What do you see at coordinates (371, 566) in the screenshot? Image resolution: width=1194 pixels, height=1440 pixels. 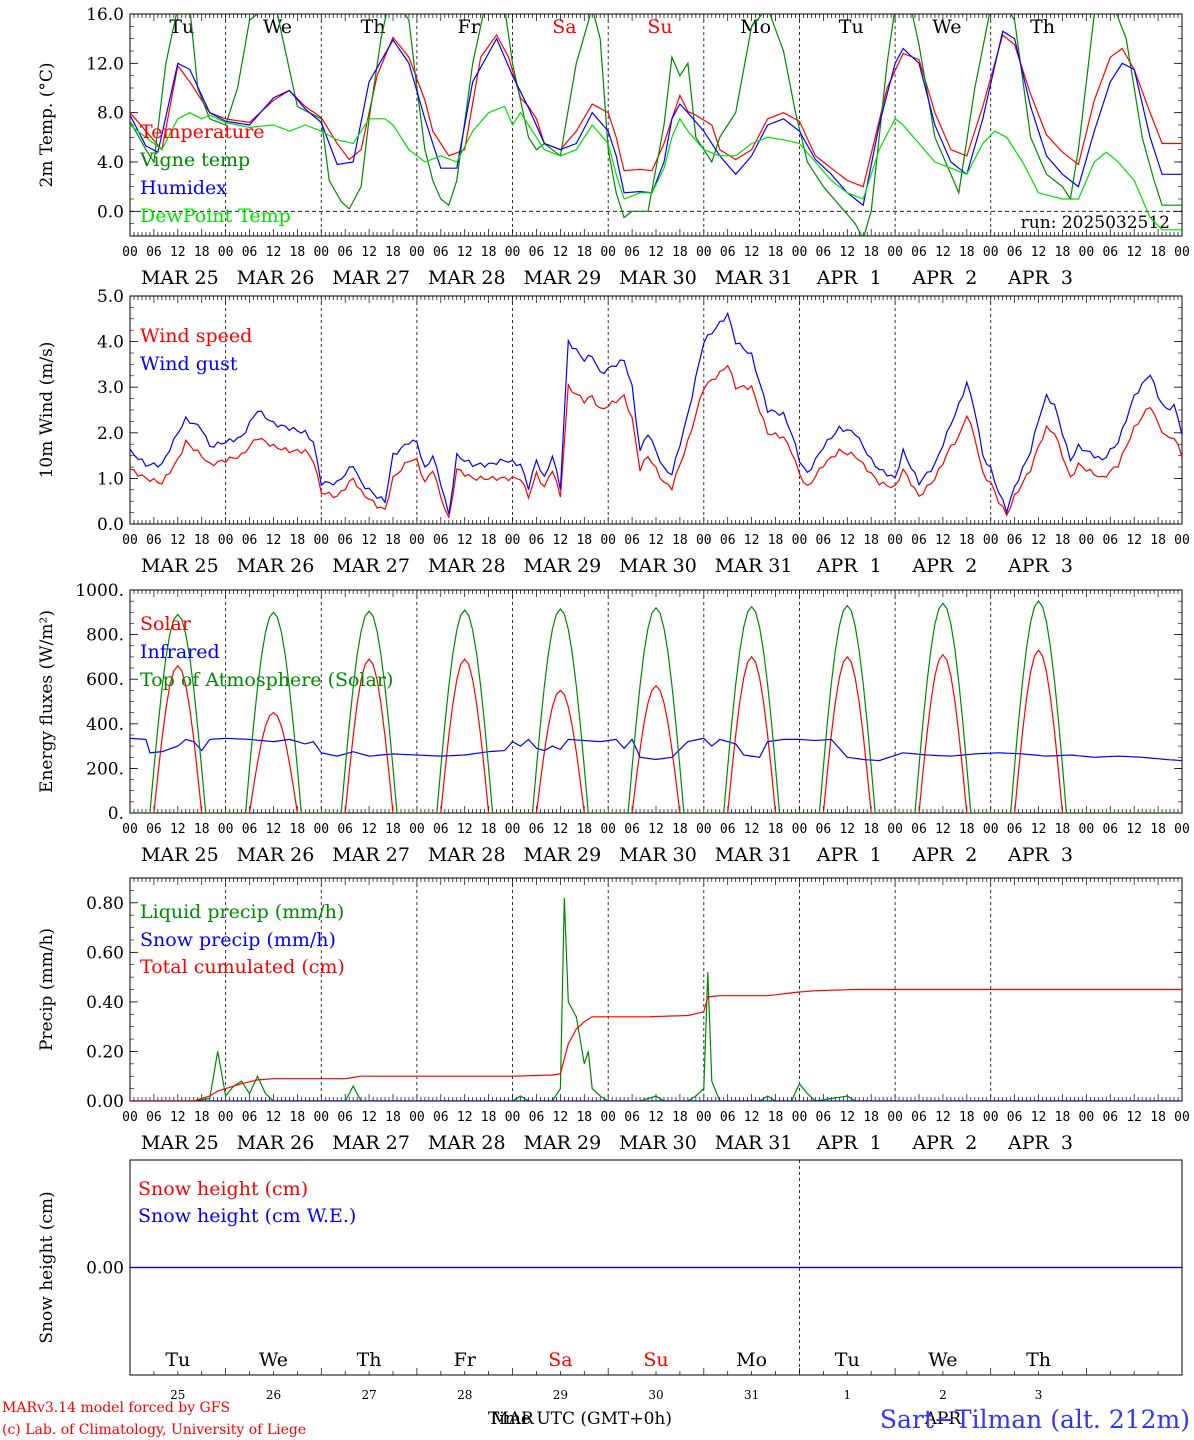 I see `date-label: MAR 27` at bounding box center [371, 566].